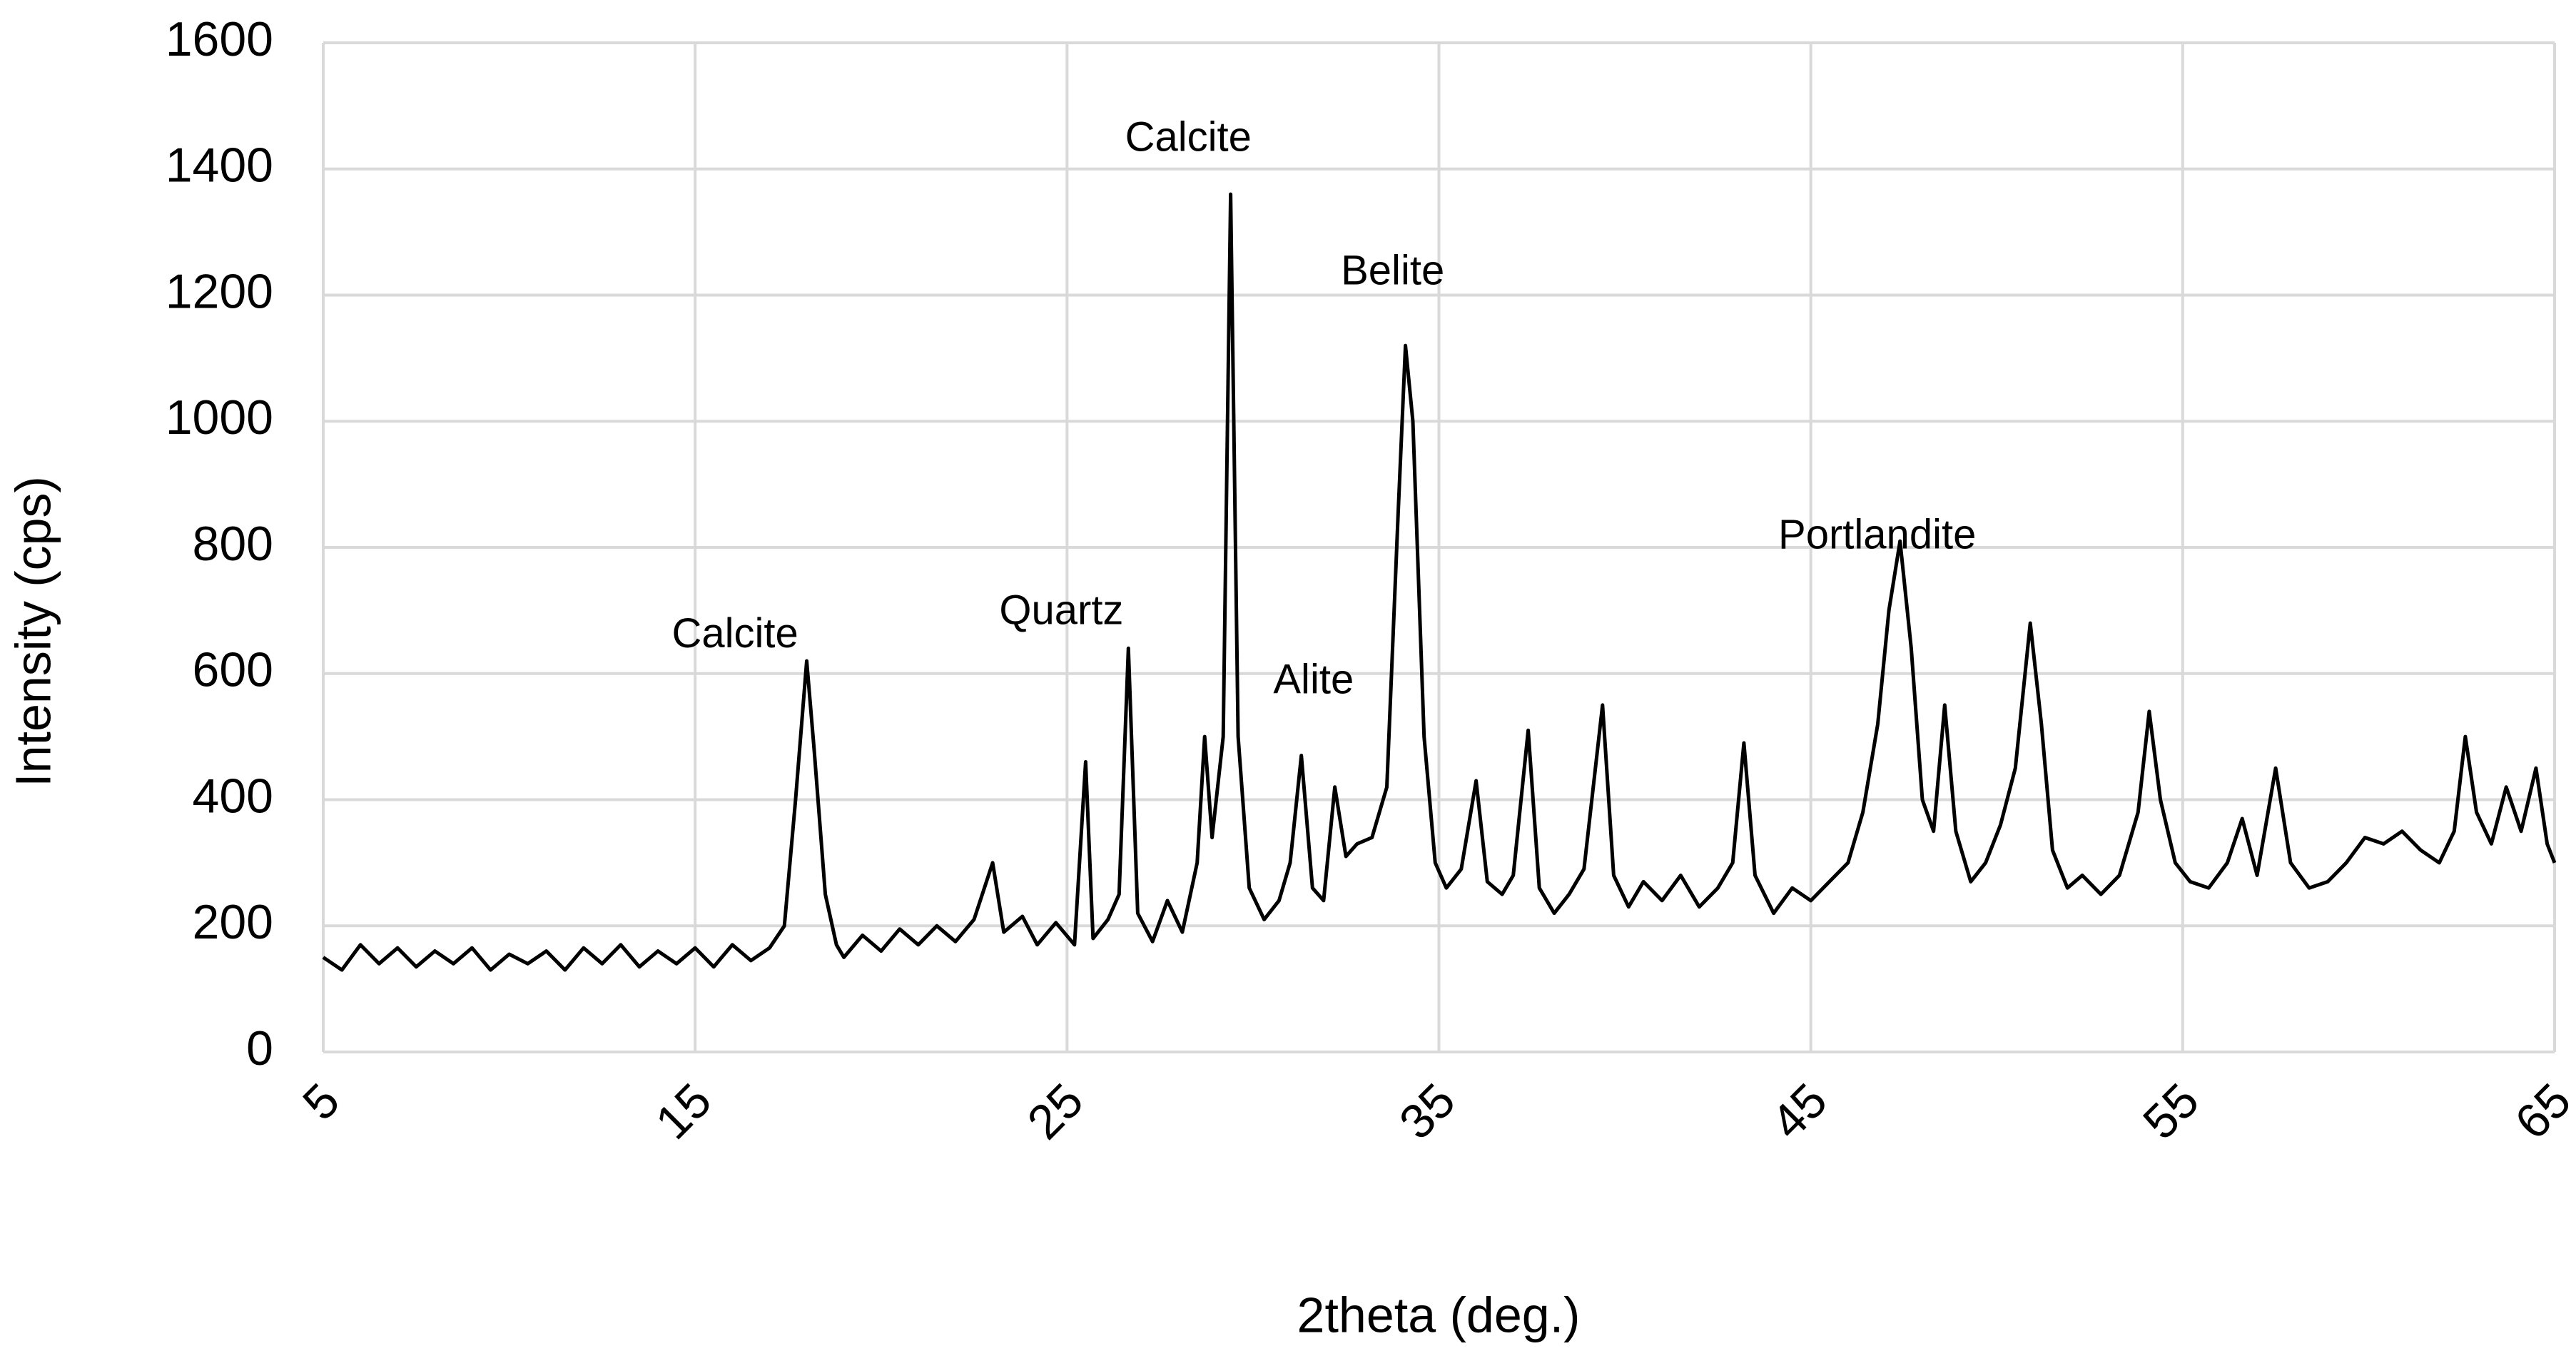  What do you see at coordinates (2171, 1111) in the screenshot?
I see `x-tick-label: 55` at bounding box center [2171, 1111].